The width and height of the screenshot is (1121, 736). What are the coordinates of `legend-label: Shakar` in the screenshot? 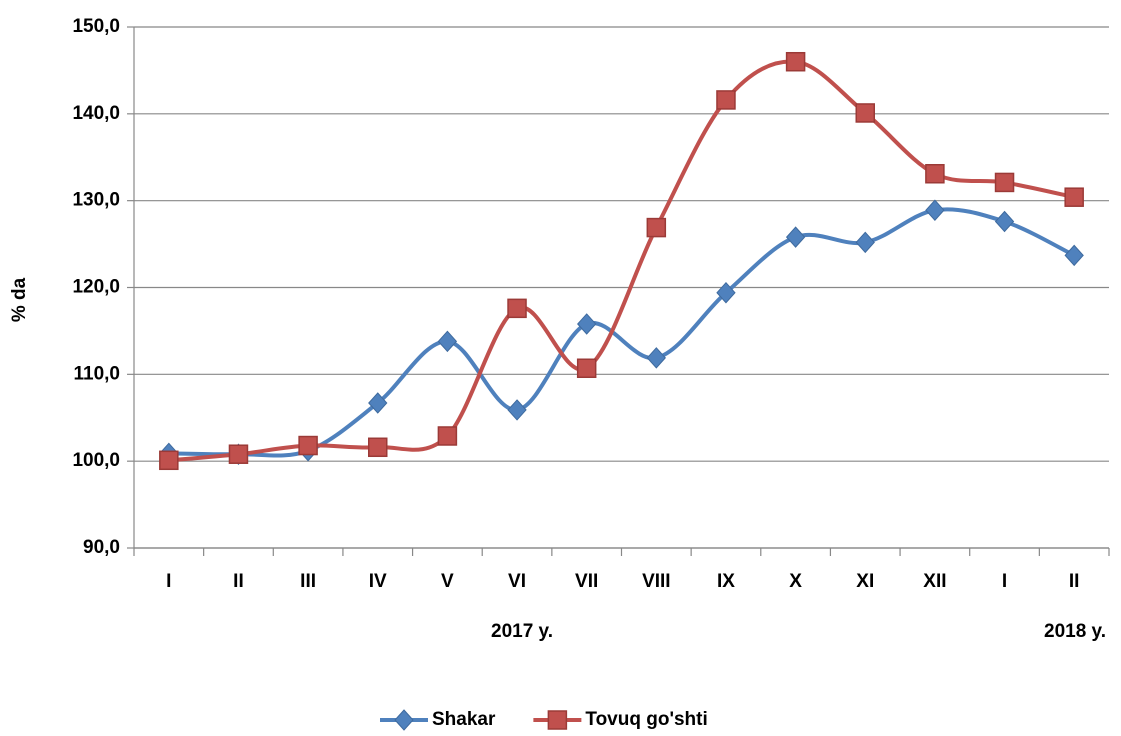 It's located at (464, 719).